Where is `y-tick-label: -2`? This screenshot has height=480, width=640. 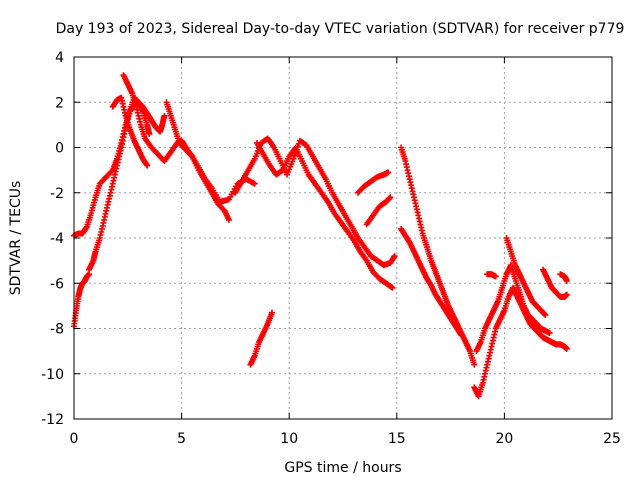
y-tick-label: -2 is located at coordinates (57, 194).